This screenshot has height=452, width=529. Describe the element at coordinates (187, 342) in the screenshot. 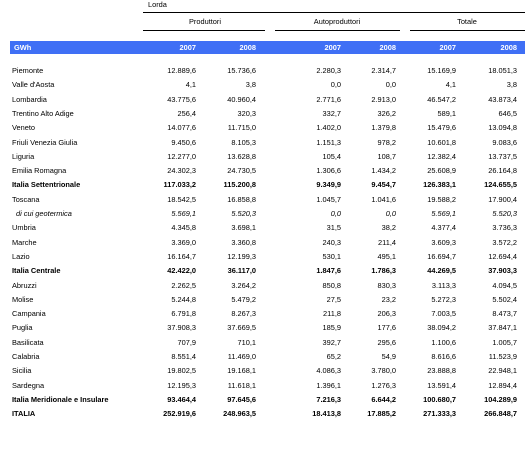

I see `cell-value: 707,9` at that location.